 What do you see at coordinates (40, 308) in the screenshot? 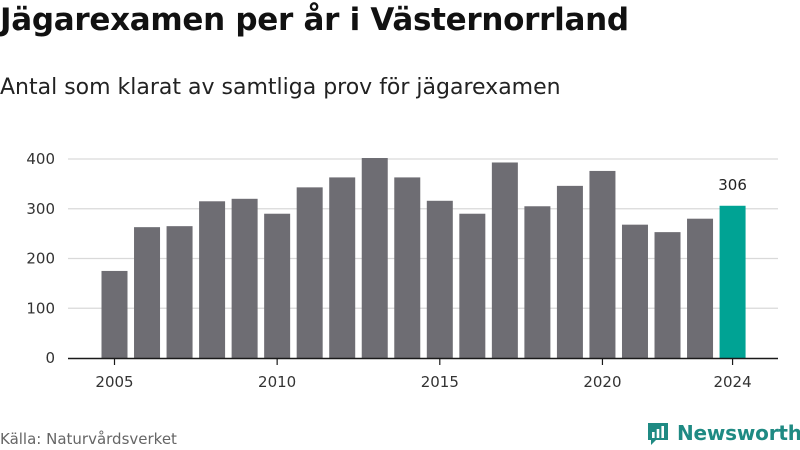
I see `y-tick-label: 100` at bounding box center [40, 308].